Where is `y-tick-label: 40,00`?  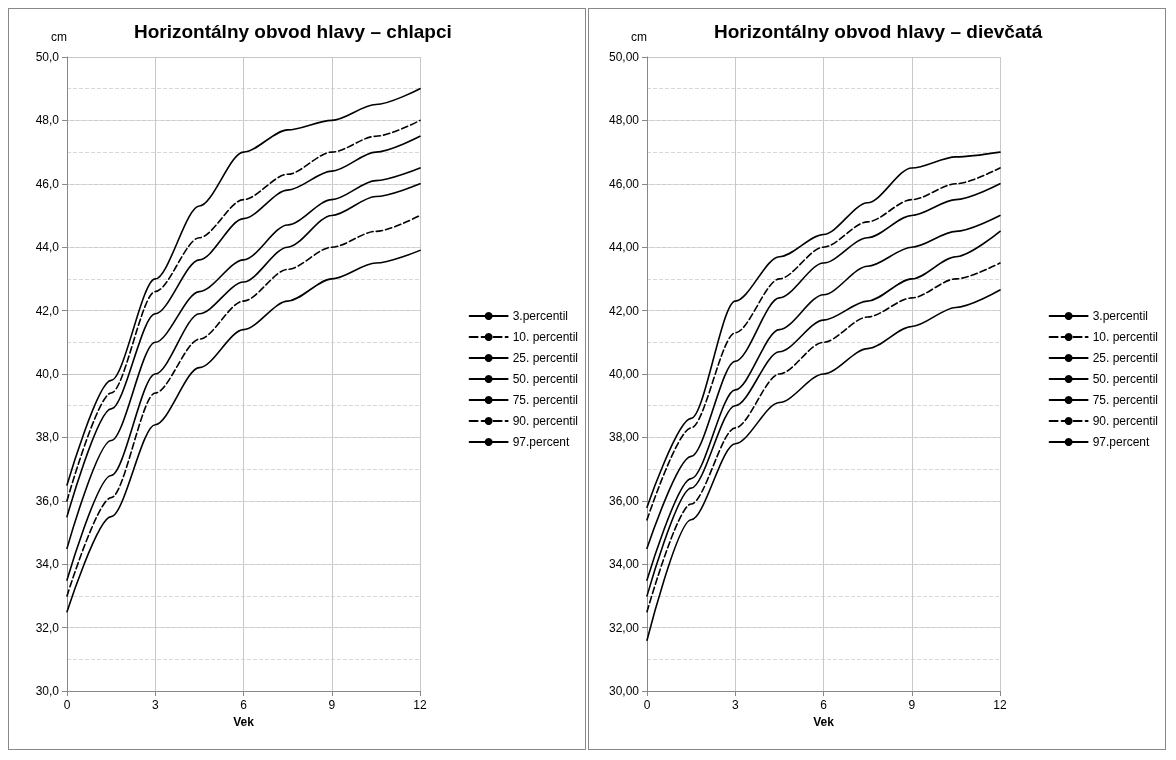
y-tick-label: 40,00 is located at coordinates (624, 374).